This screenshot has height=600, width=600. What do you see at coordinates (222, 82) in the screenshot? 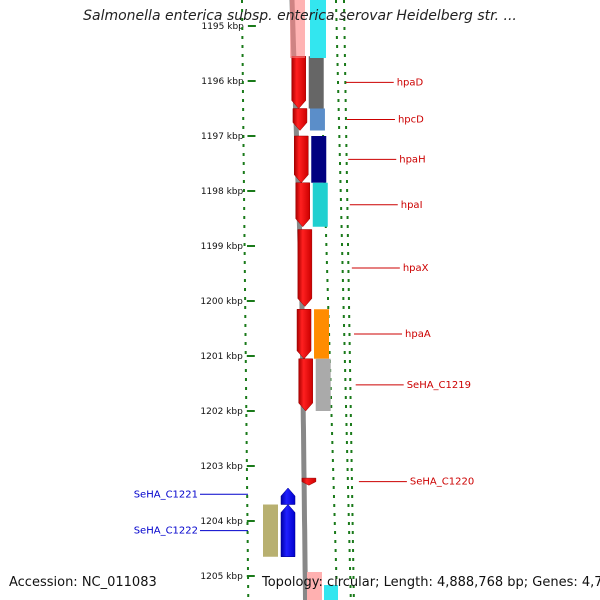
I see `tick-label: 1196 kbp` at bounding box center [222, 82].